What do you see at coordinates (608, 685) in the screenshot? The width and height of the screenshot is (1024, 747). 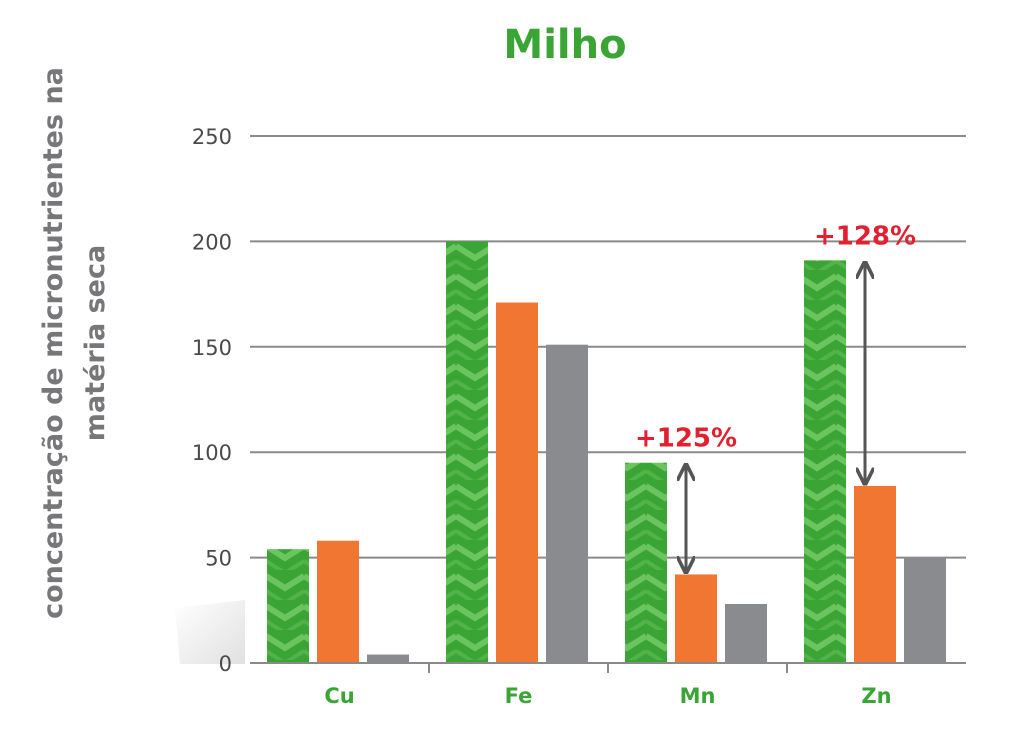 I see `x-axis: Cu Fe Mn Zn` at bounding box center [608, 685].